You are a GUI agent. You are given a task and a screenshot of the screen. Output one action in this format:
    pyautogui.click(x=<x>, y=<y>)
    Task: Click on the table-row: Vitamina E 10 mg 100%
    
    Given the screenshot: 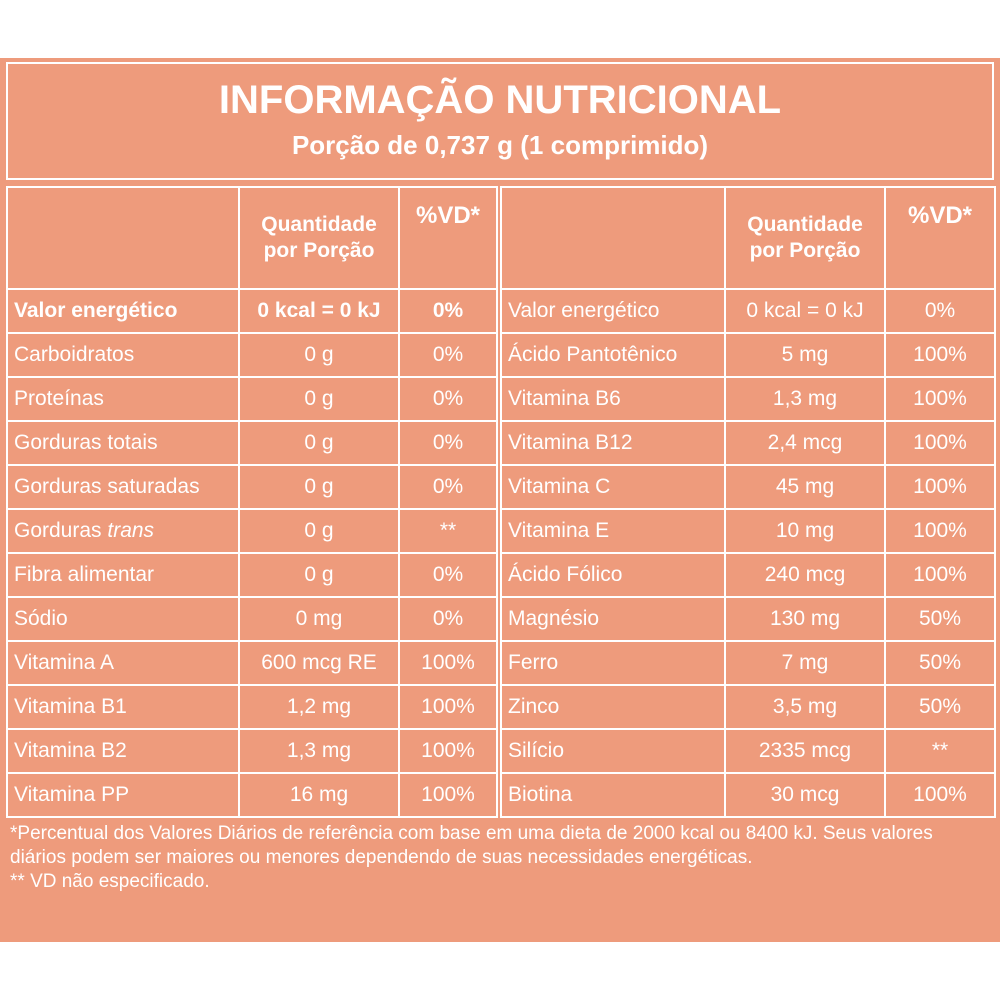 What is the action you would take?
    pyautogui.click(x=748, y=531)
    